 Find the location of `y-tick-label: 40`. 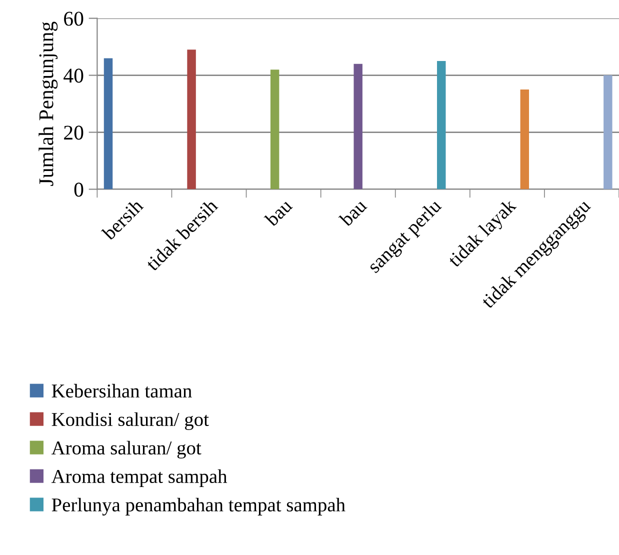

y-tick-label: 40 is located at coordinates (74, 75).